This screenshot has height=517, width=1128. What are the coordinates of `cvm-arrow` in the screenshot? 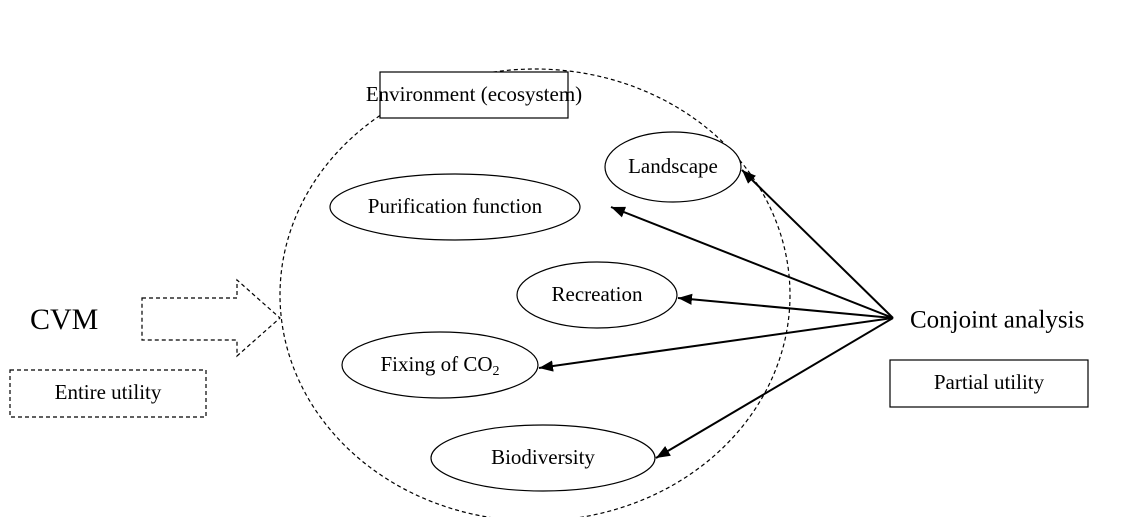 It's located at (211, 318).